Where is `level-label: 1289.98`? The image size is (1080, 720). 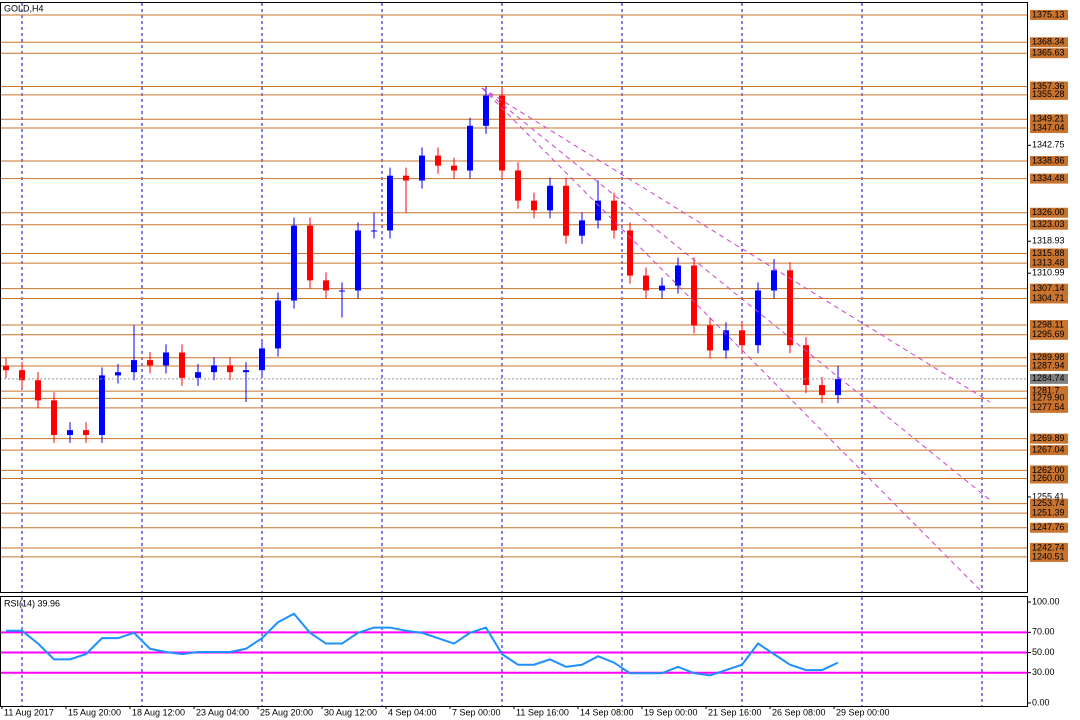 level-label: 1289.98 is located at coordinates (1048, 357).